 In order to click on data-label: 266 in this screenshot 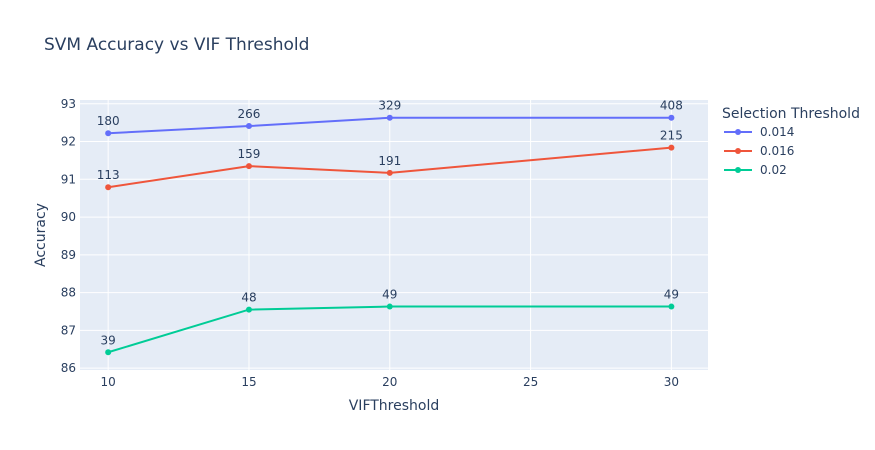, I will do `click(249, 114)`.